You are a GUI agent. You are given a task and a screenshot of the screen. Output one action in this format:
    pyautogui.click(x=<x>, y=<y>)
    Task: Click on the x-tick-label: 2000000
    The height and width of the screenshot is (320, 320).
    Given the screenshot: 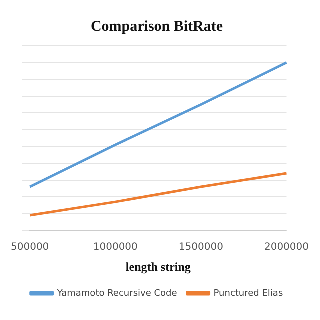 What is the action you would take?
    pyautogui.click(x=287, y=248)
    